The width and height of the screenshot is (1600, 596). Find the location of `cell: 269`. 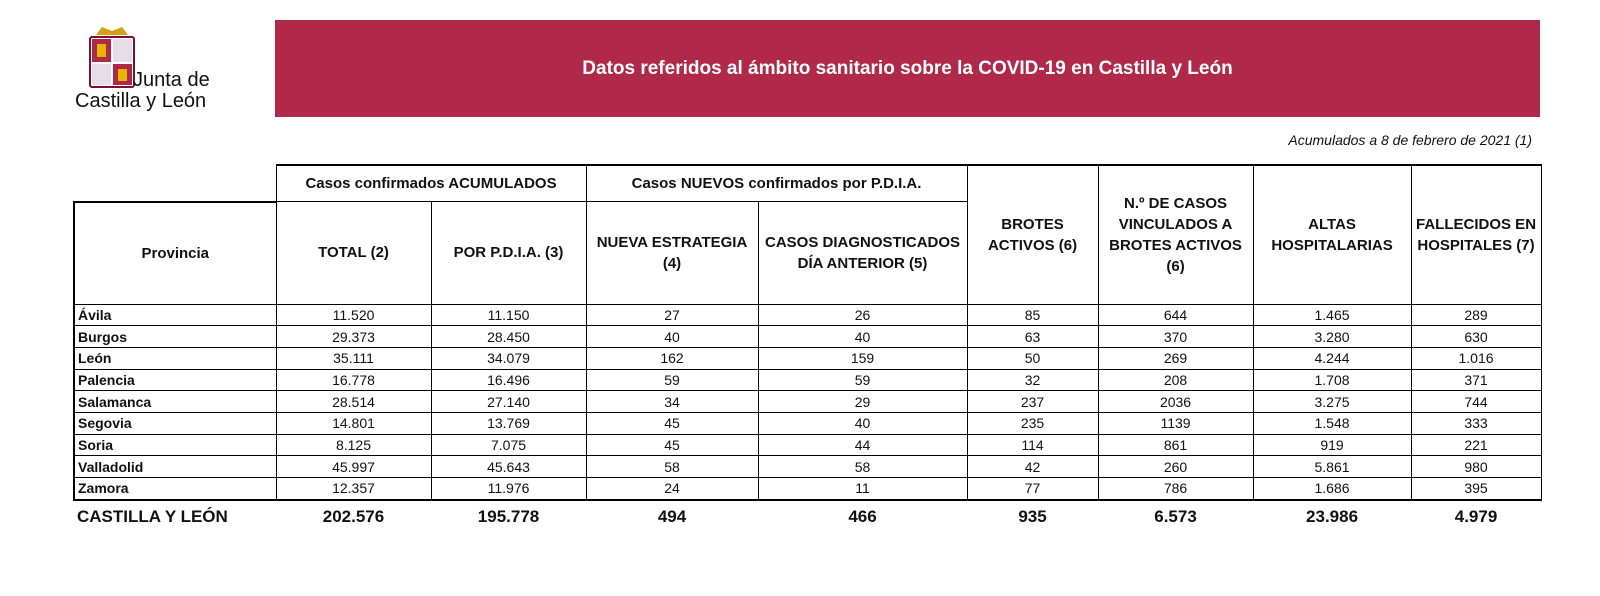

cell: 269 is located at coordinates (1175, 358).